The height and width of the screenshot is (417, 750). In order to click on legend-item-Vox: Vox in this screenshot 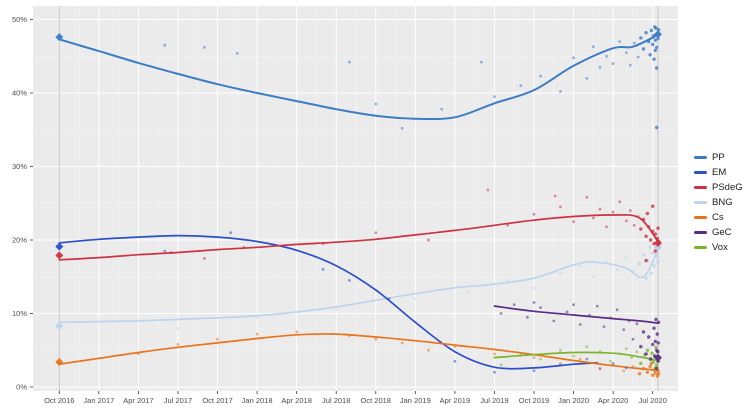, I will do `click(718, 247)`.